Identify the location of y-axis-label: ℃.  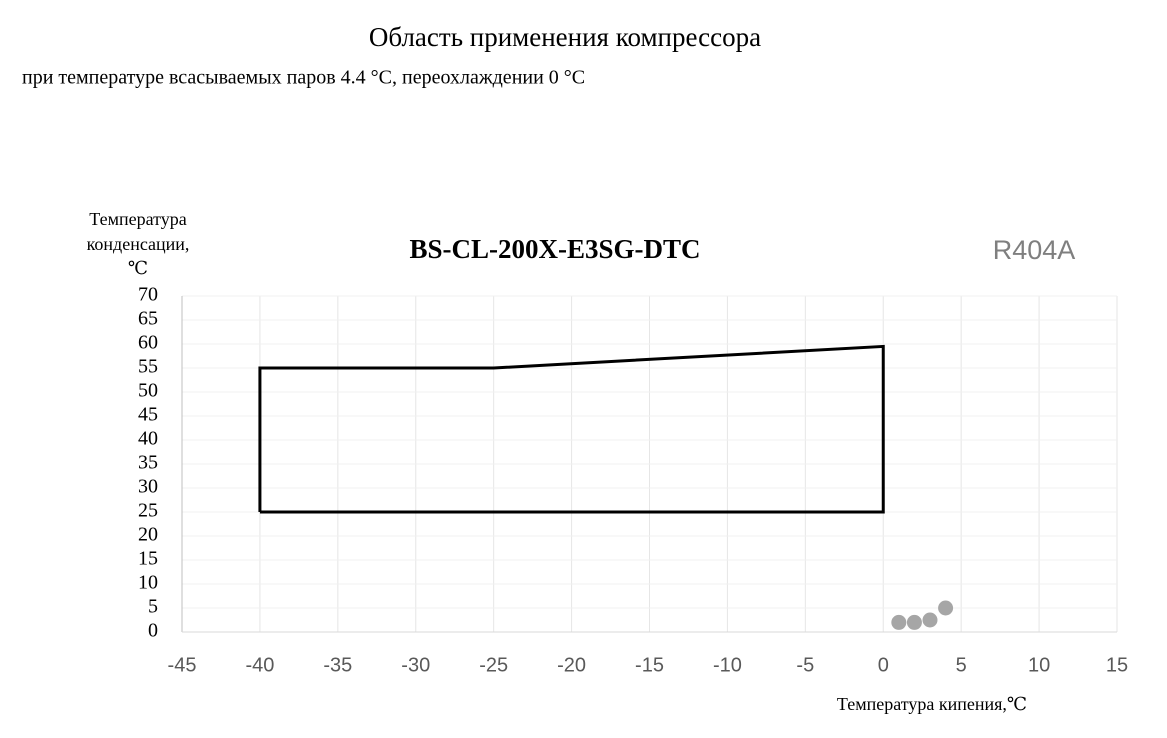
(138, 268).